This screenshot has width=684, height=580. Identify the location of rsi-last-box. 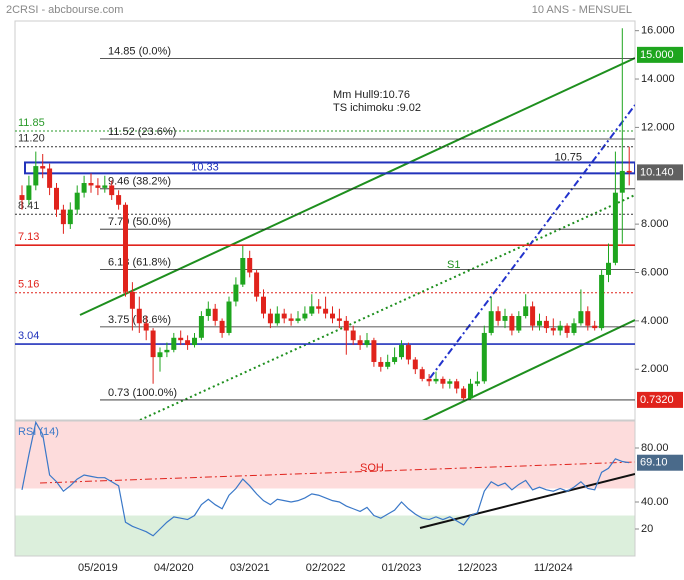
(660, 462).